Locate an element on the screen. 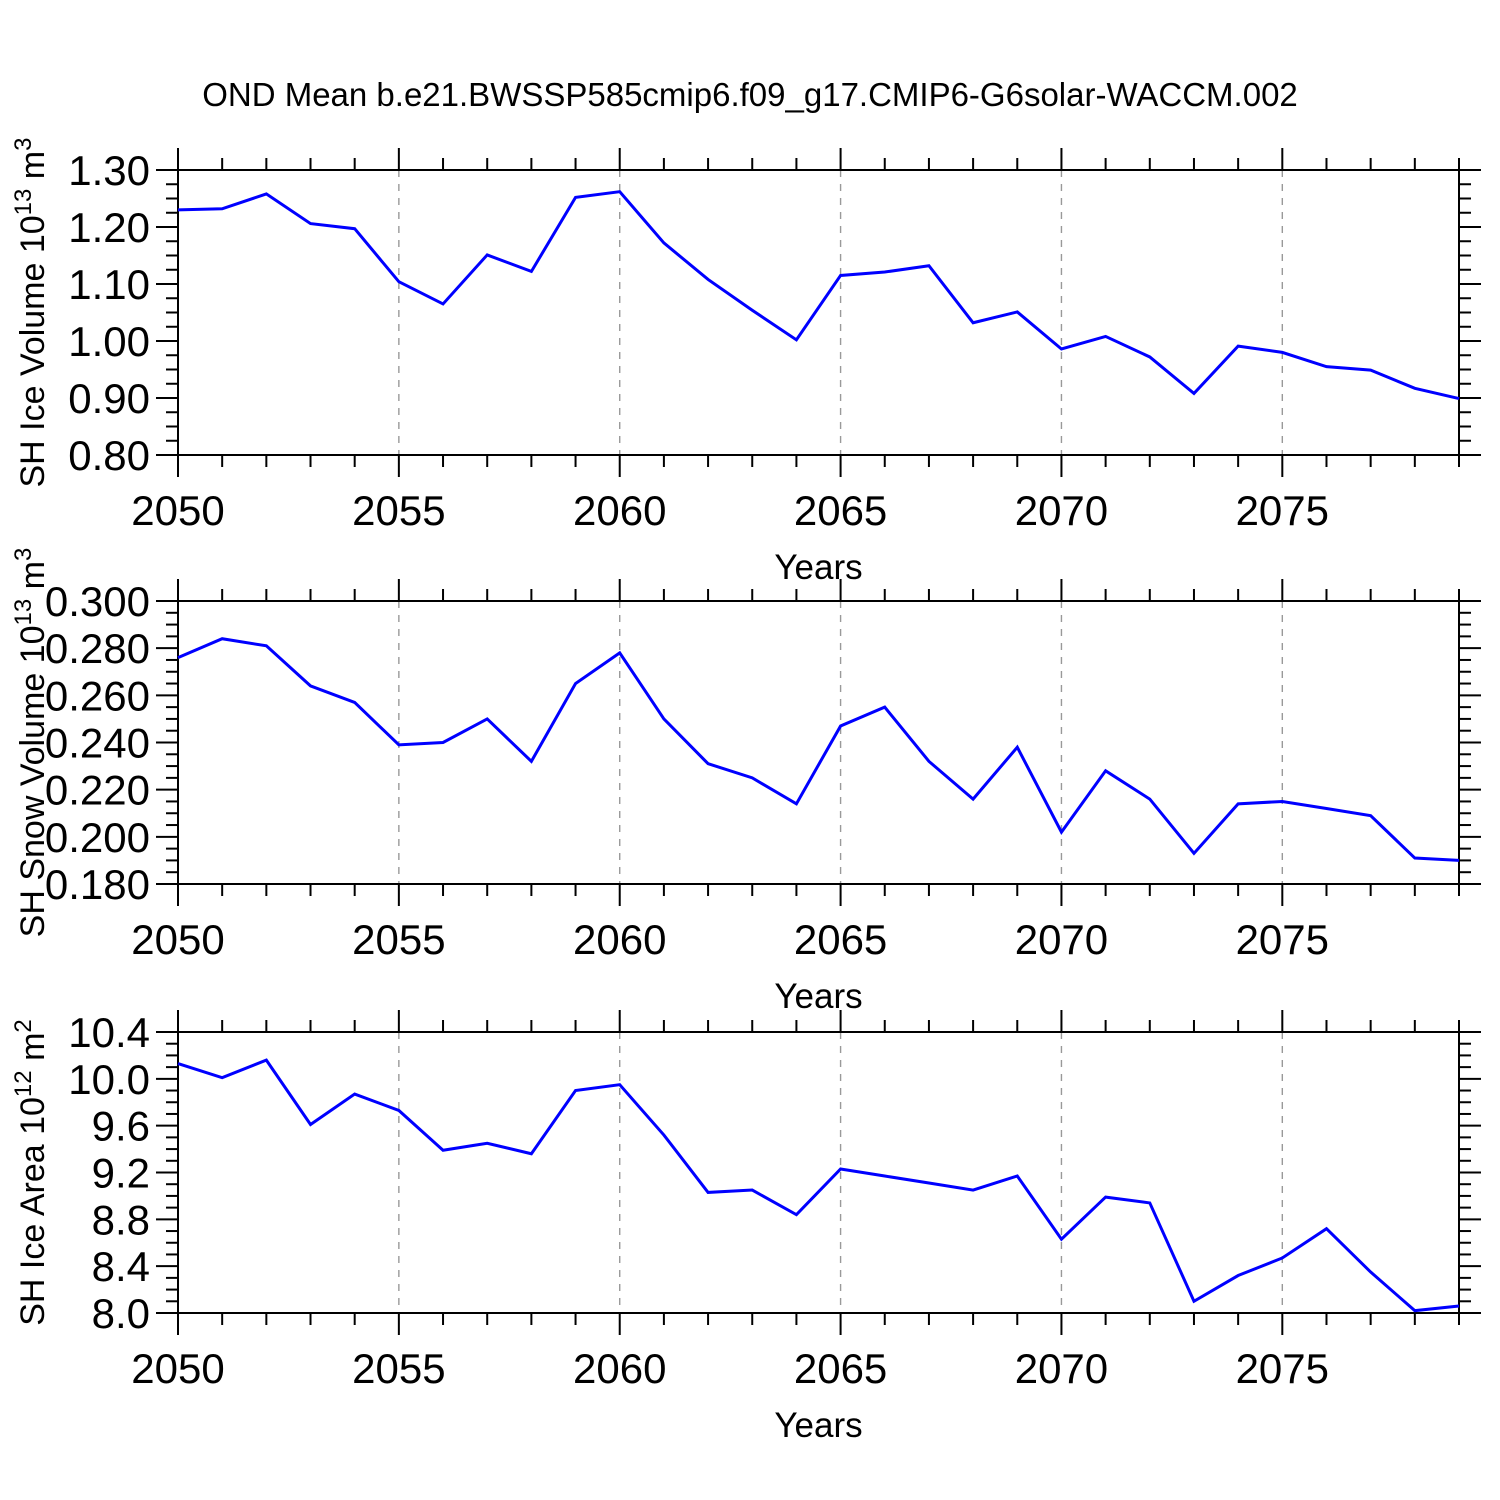 Image resolution: width=1500 pixels, height=1500 pixels. y-axis-title: SH Ice Area 1012 m2 is located at coordinates (31, 1172).